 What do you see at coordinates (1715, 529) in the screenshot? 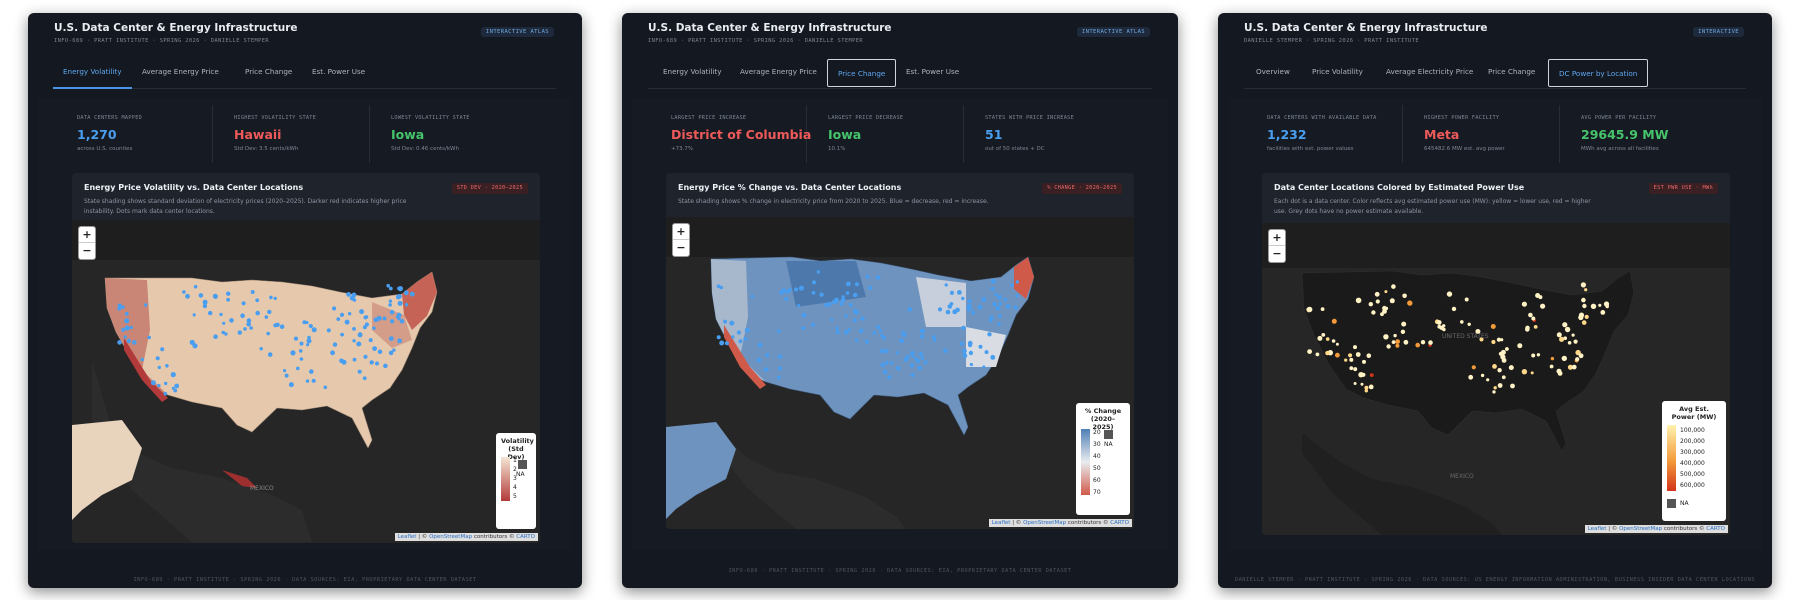
I see `carto-link: CARTO` at bounding box center [1715, 529].